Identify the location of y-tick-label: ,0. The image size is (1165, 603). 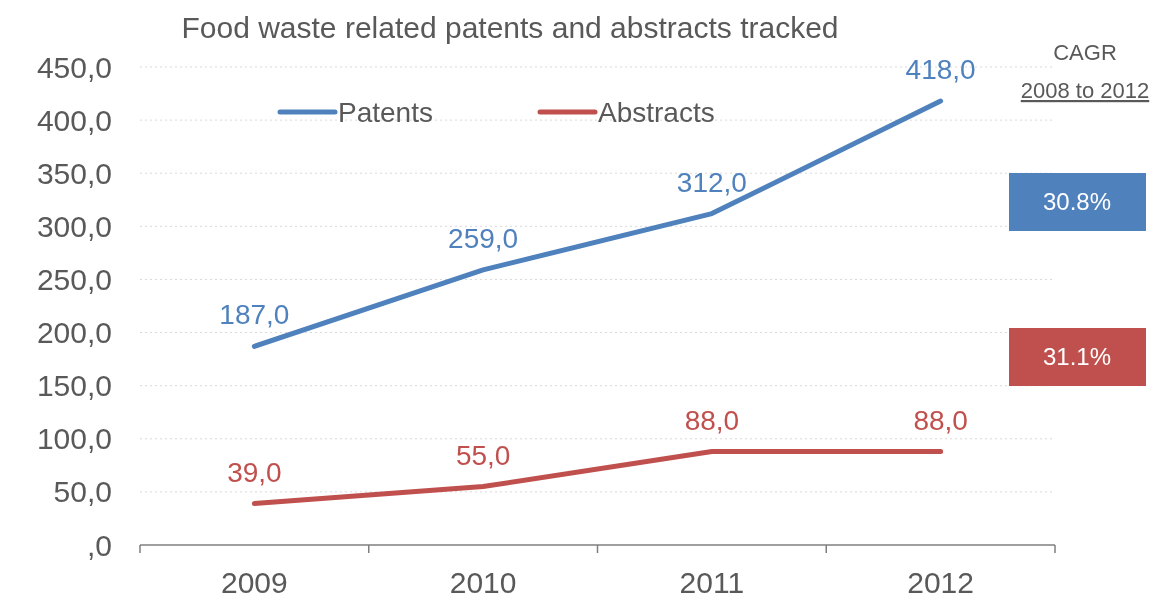
(99, 545).